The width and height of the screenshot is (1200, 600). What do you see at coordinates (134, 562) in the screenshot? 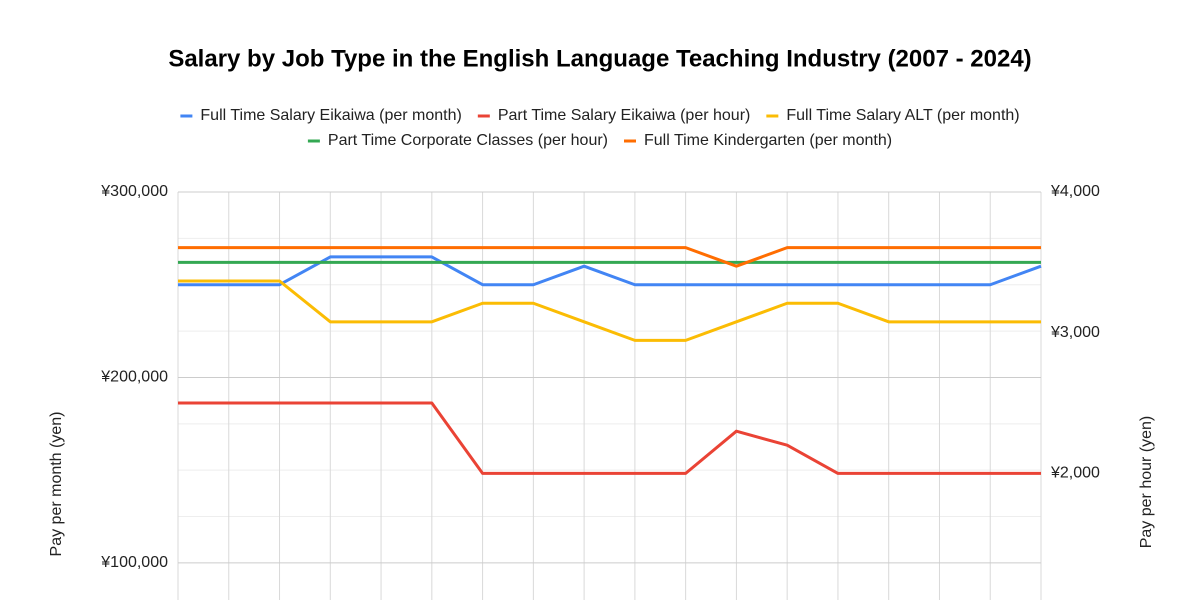
I see `y-tick-label: ¥100,000` at bounding box center [134, 562].